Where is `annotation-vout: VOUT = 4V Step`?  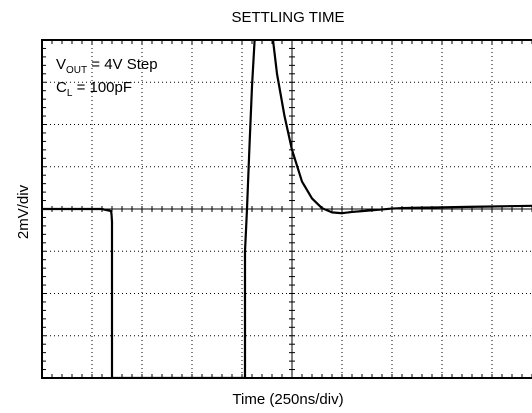
annotation-vout: VOUT = 4V Step is located at coordinates (107, 66).